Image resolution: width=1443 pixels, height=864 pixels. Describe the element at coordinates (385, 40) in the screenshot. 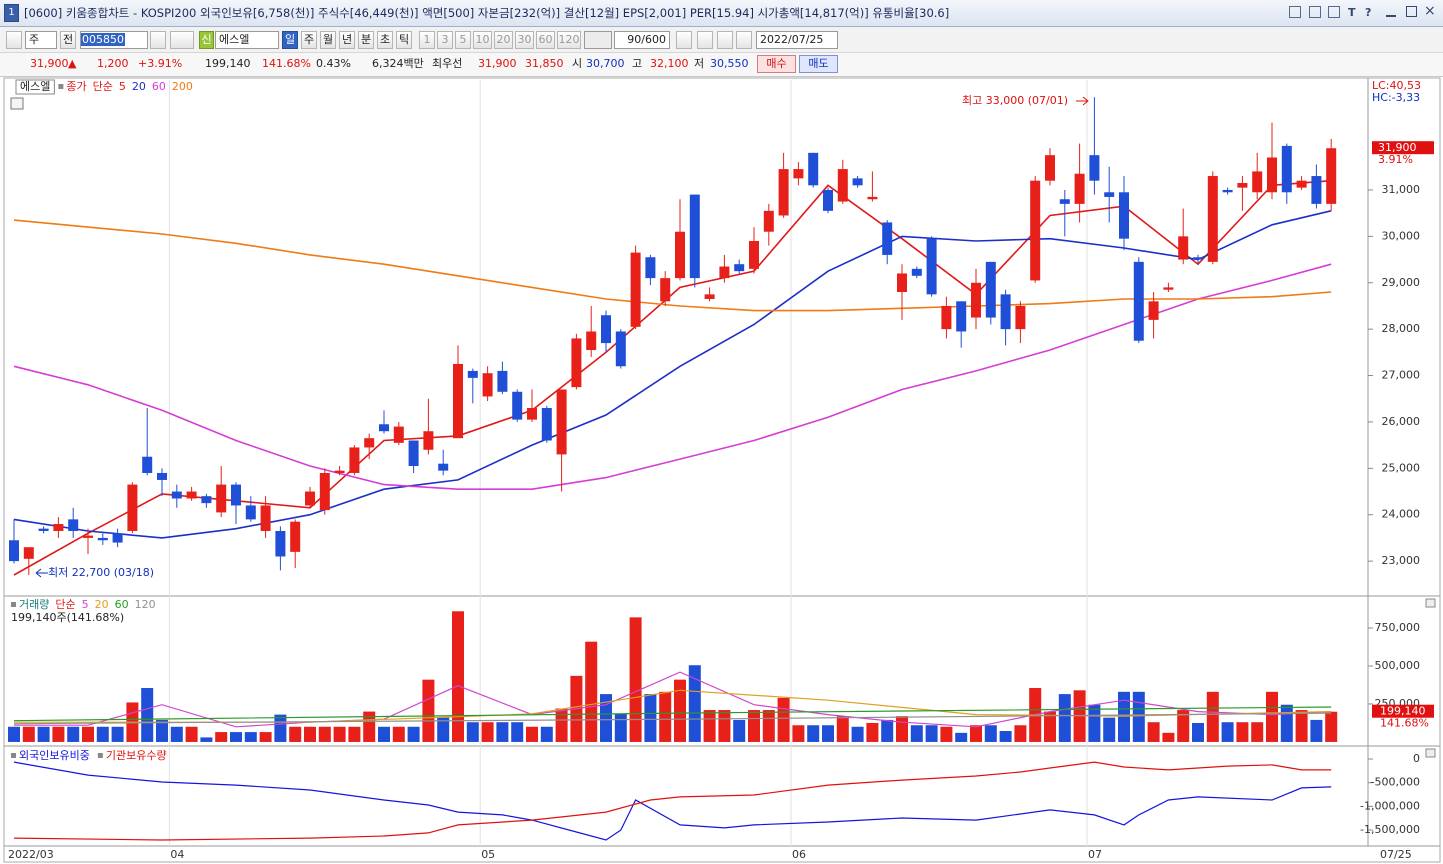

I see `interval-button: 초` at that location.